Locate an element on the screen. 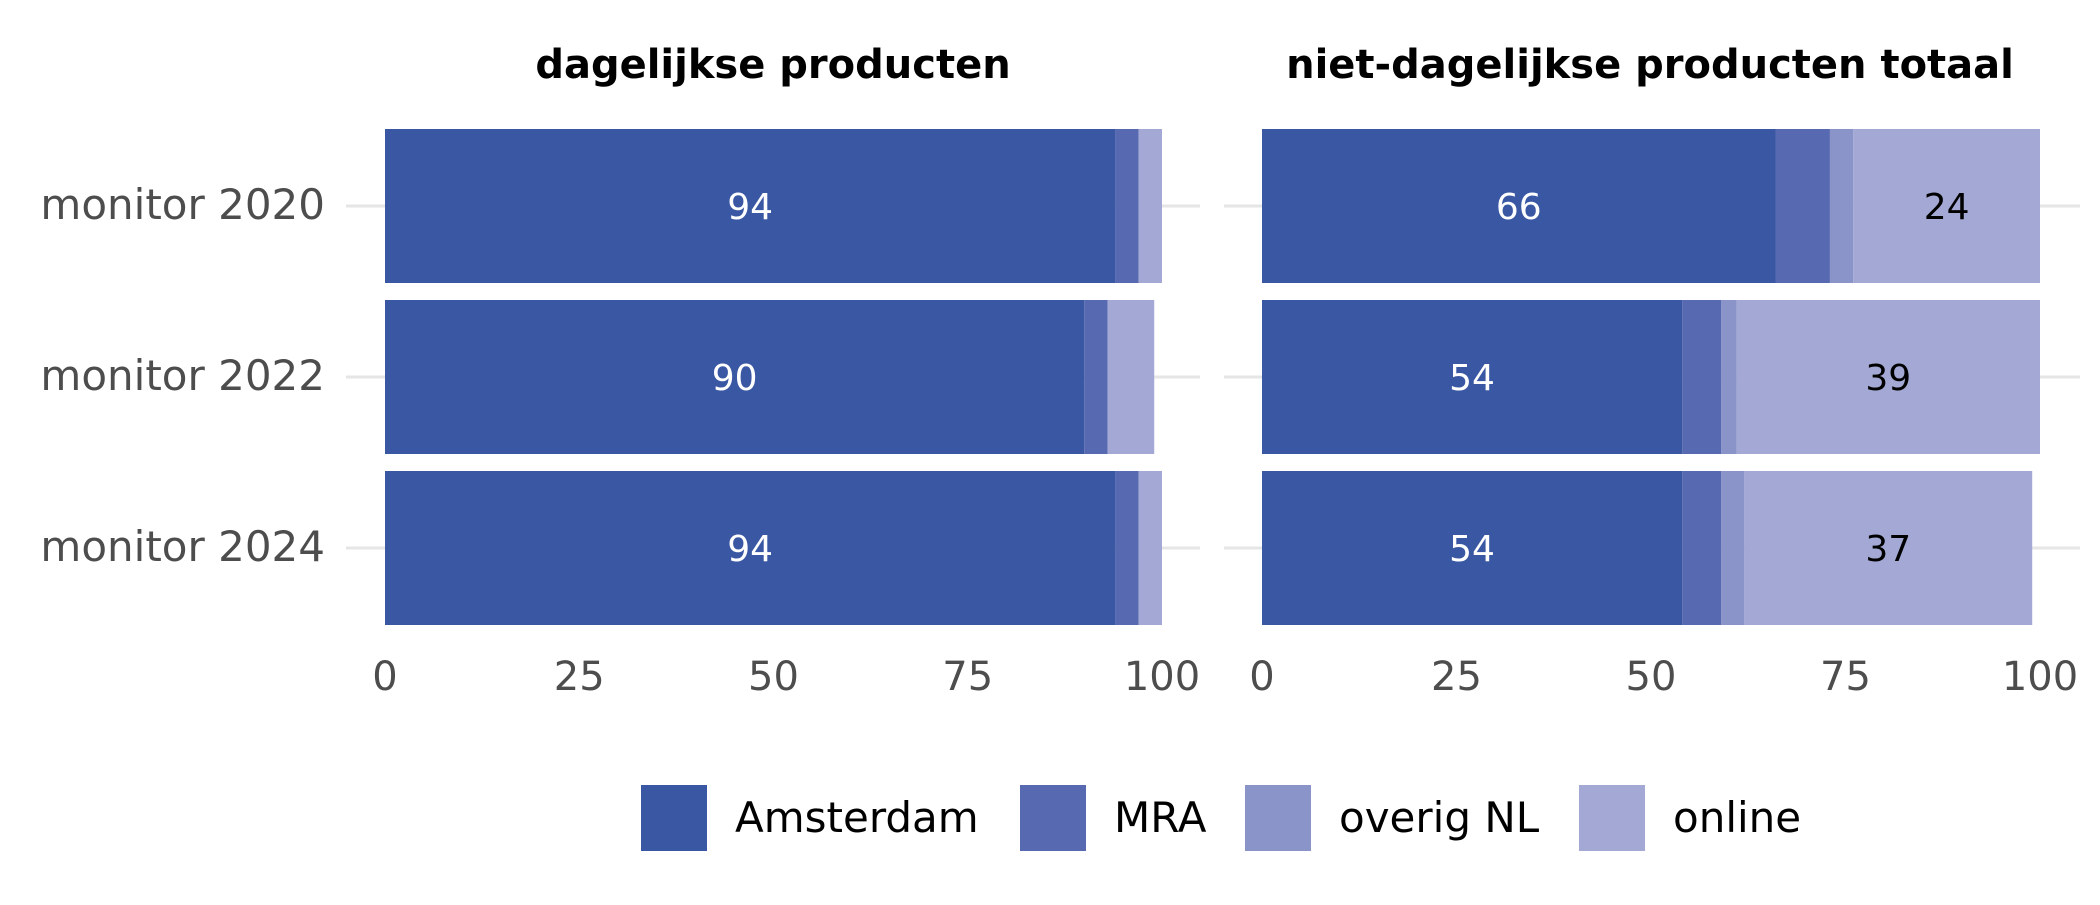 The image size is (2100, 905). legend-label: online is located at coordinates (1737, 817).